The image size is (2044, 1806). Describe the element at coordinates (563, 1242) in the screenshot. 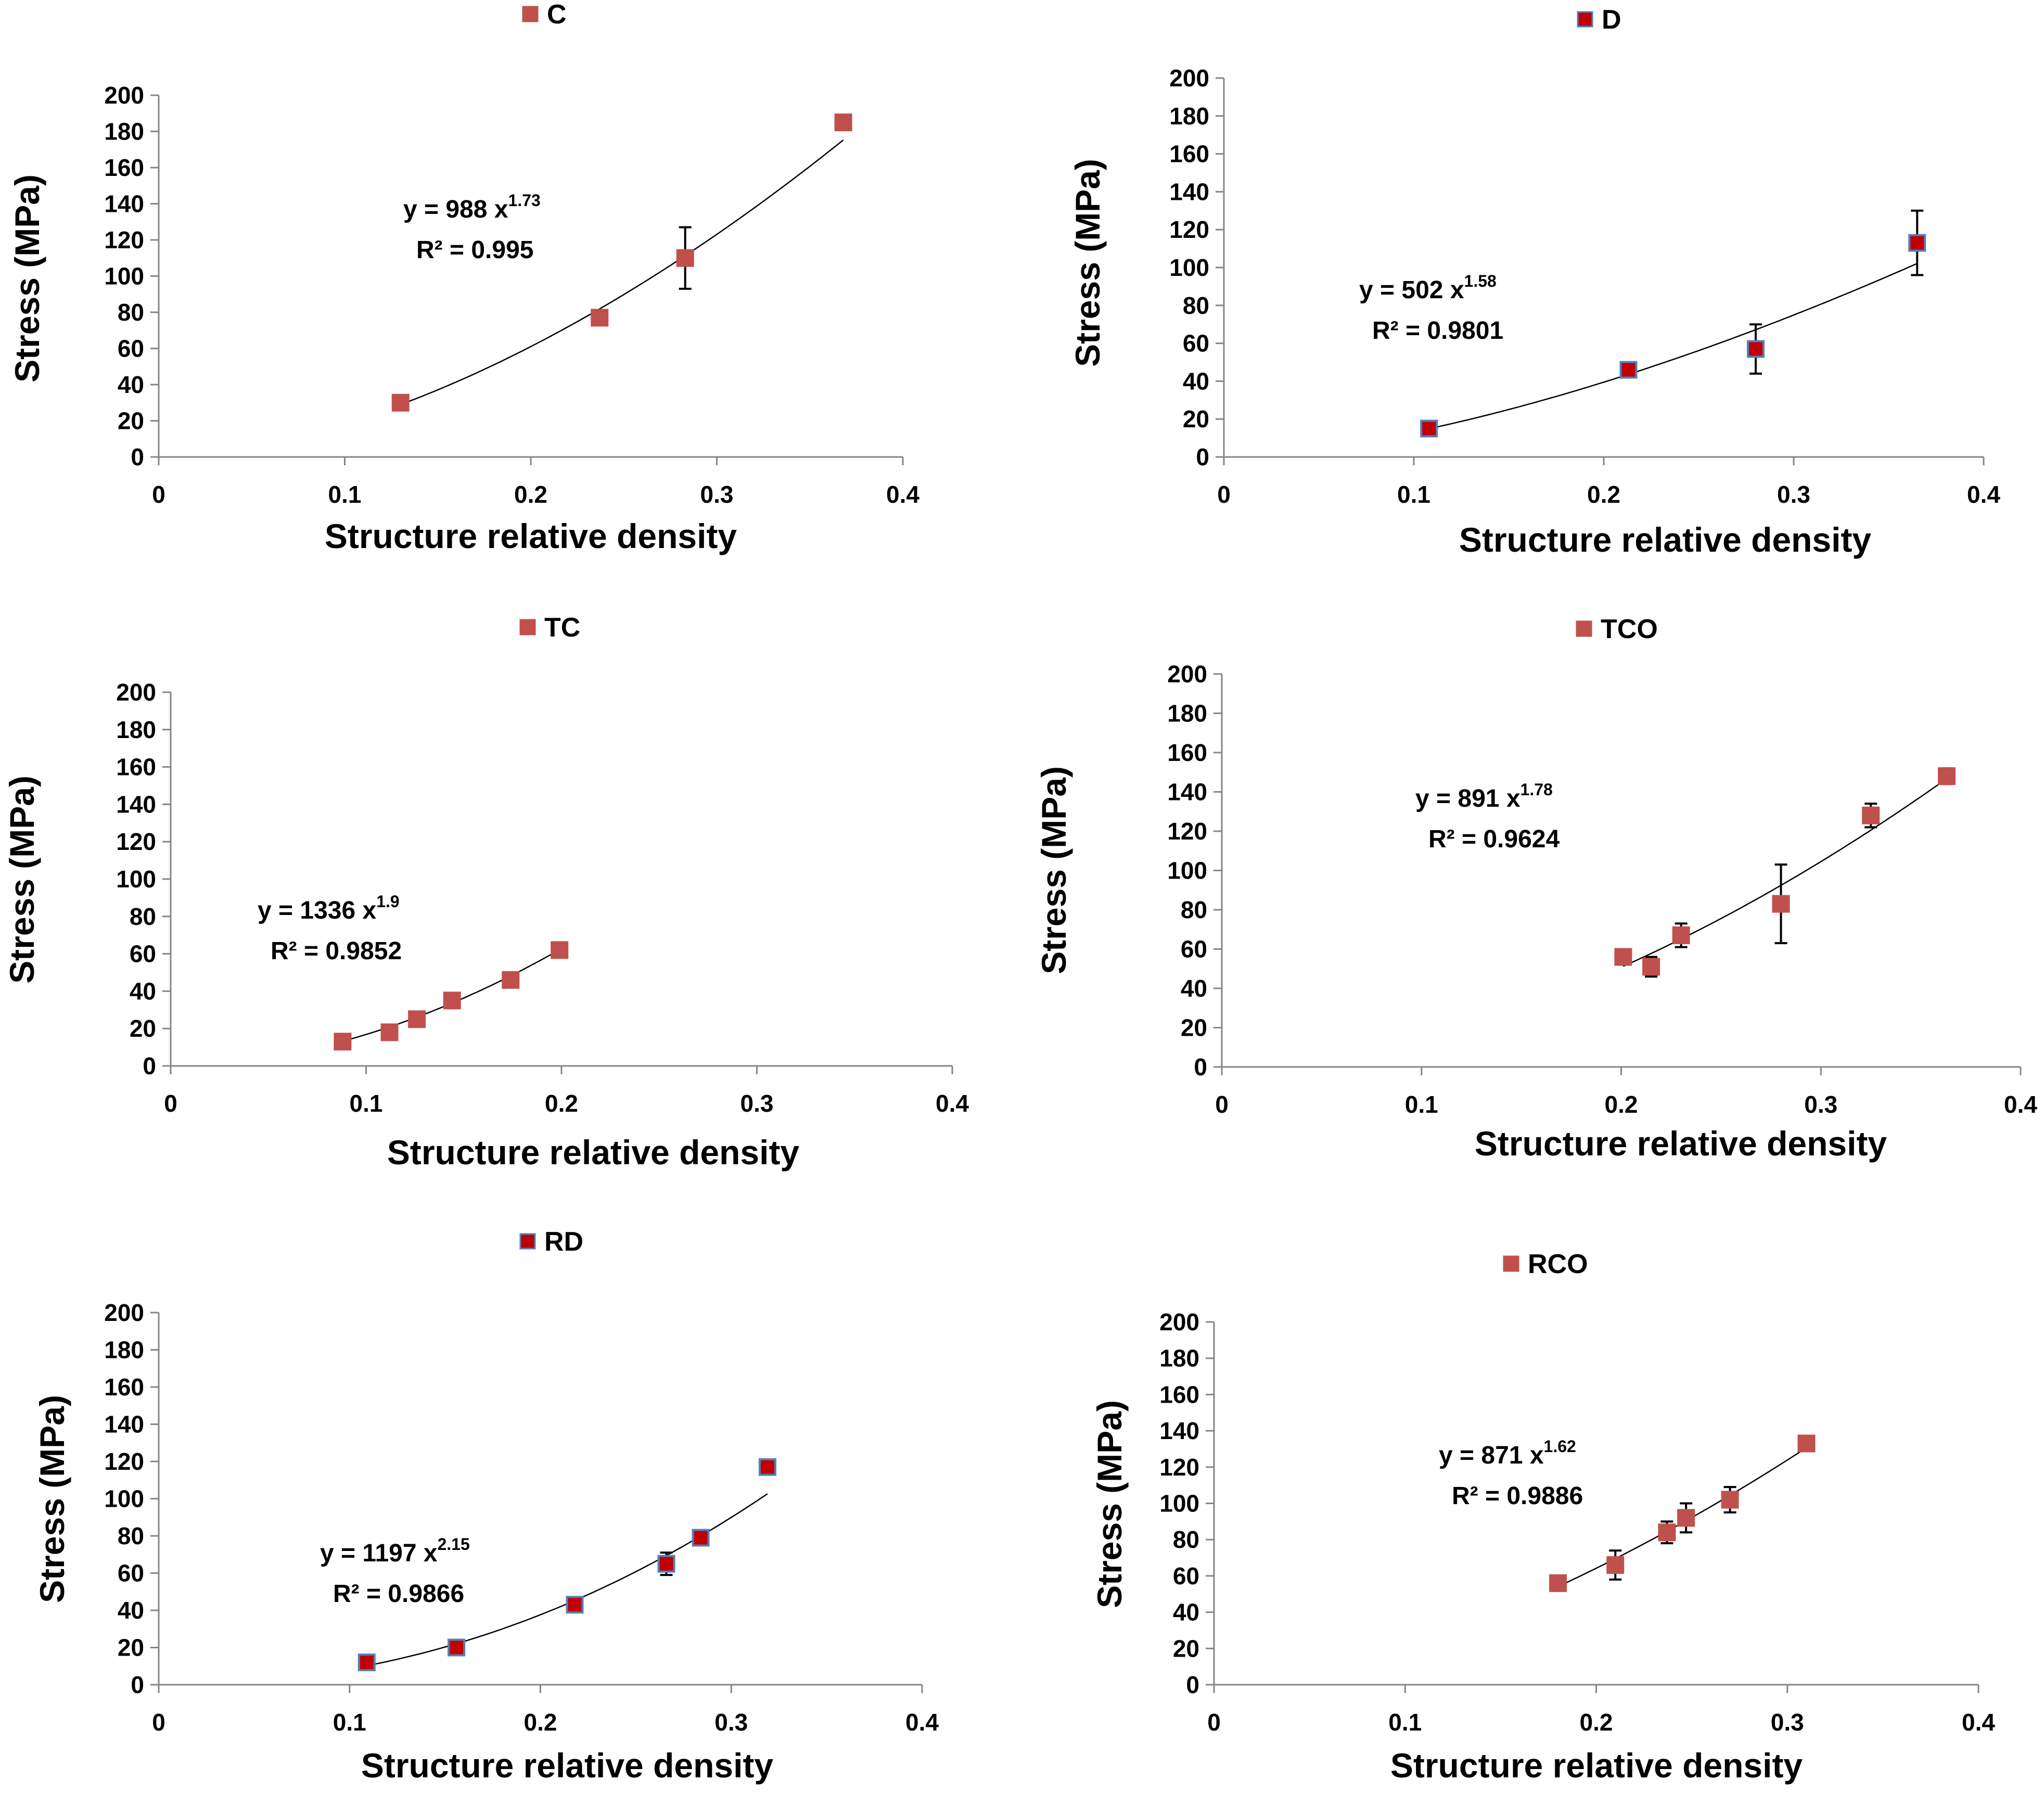

I see `legend-label: RD` at that location.